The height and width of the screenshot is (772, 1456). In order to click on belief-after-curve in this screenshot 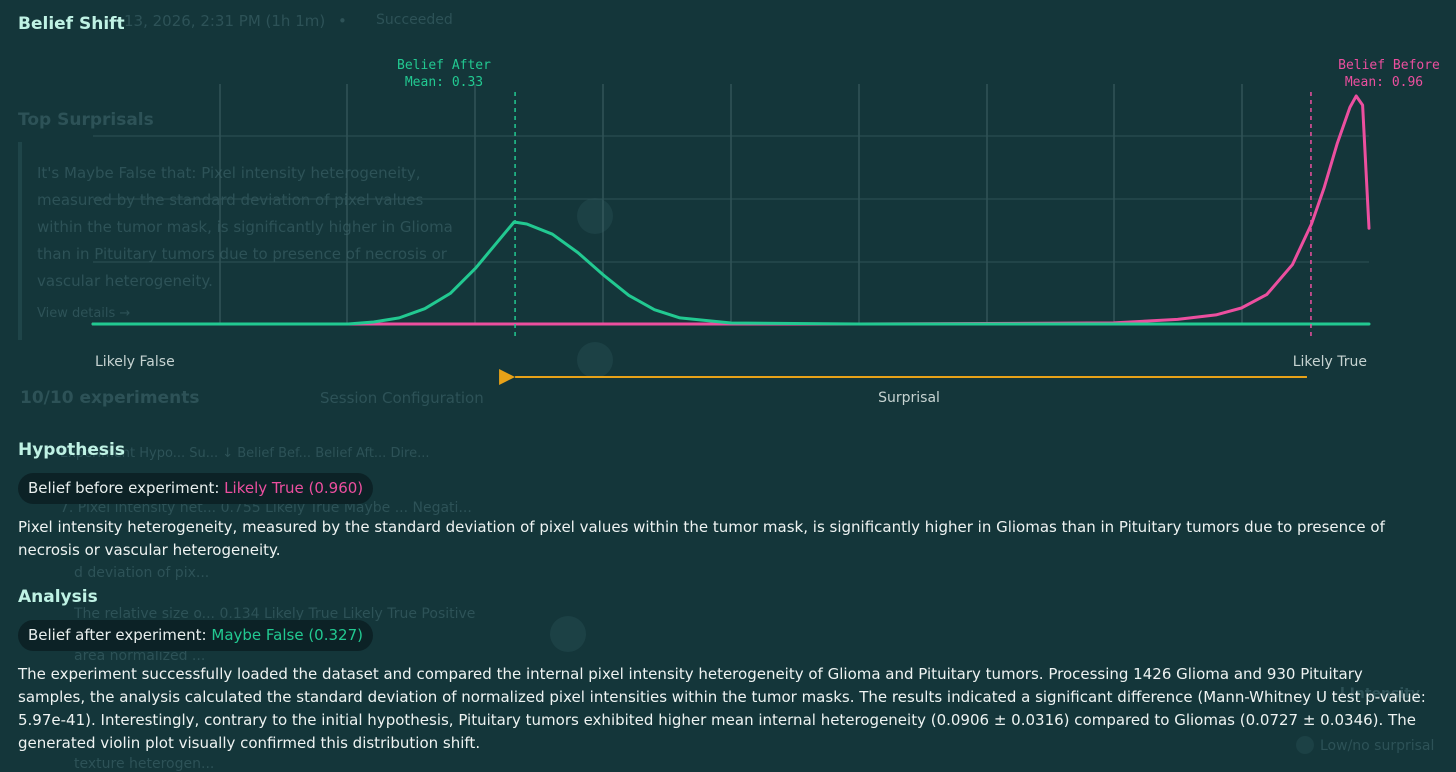, I will do `click(731, 273)`.